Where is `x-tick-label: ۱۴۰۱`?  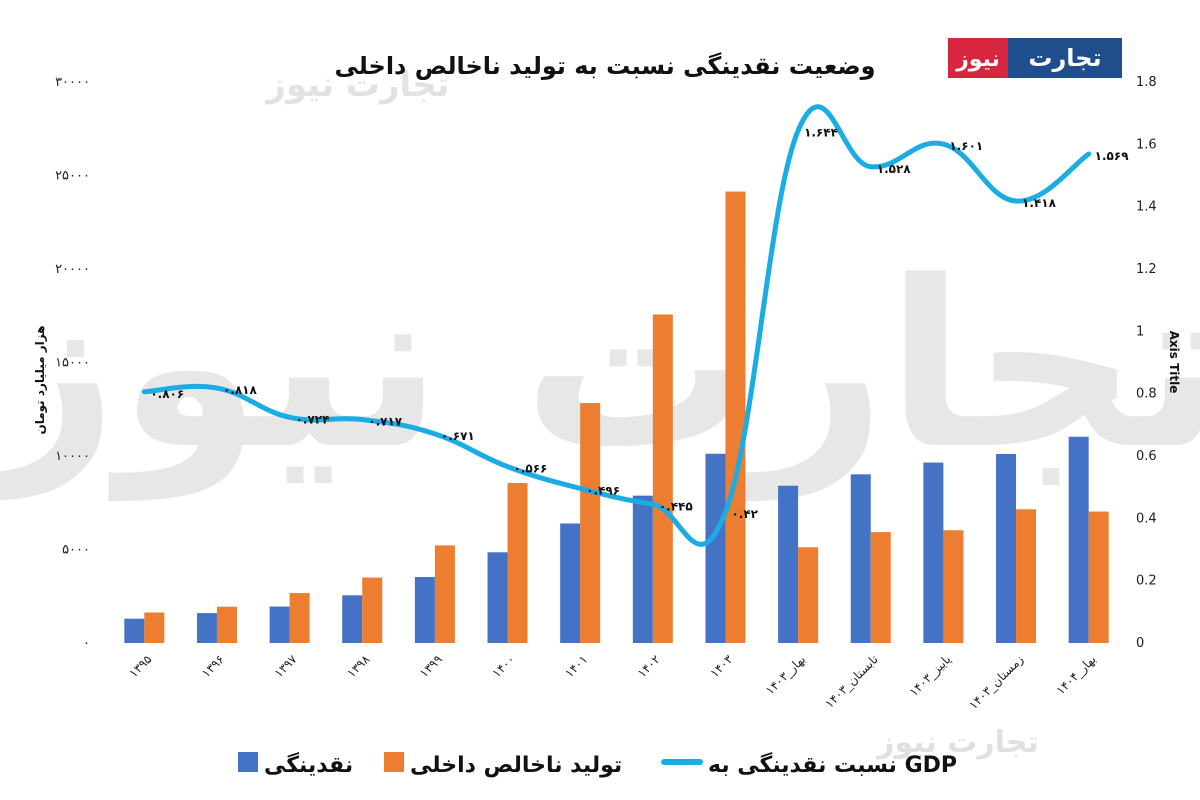 x-tick-label: ۱۴۰۱ is located at coordinates (576, 666).